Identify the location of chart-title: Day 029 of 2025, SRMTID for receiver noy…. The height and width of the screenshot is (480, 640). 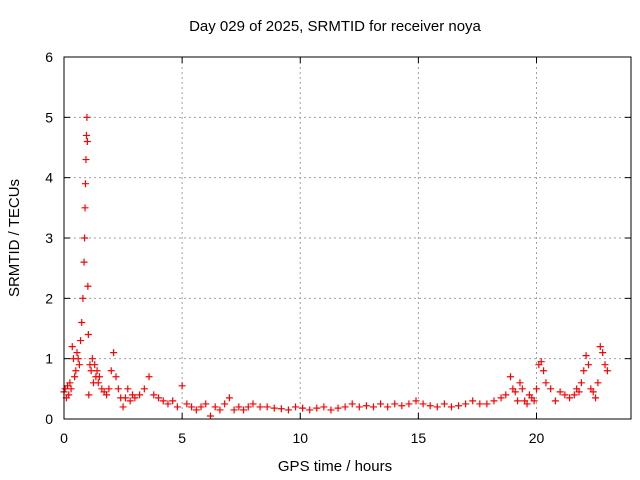
(335, 26).